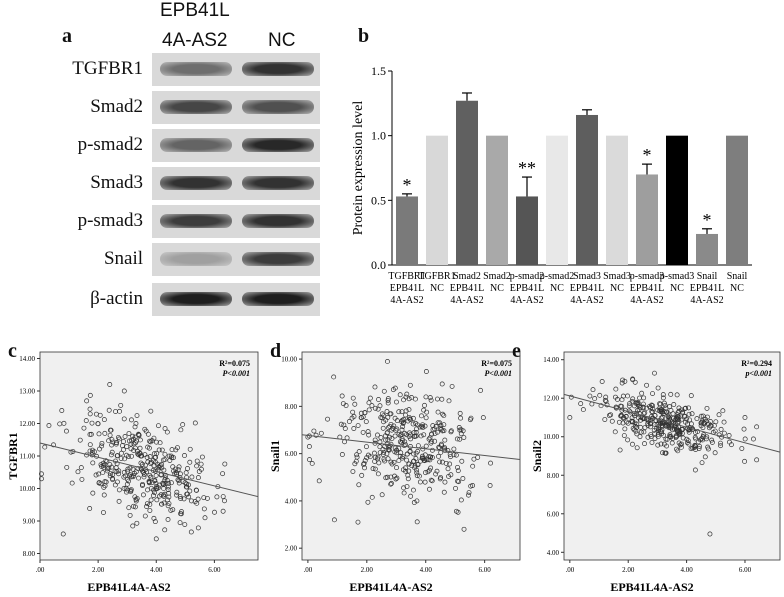  Describe the element at coordinates (308, 570) in the screenshot. I see `x-tick-label: .00` at that location.